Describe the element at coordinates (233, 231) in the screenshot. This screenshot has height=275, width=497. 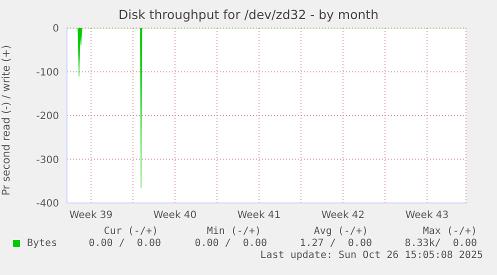
I see `text: Min (-/+)` at that location.